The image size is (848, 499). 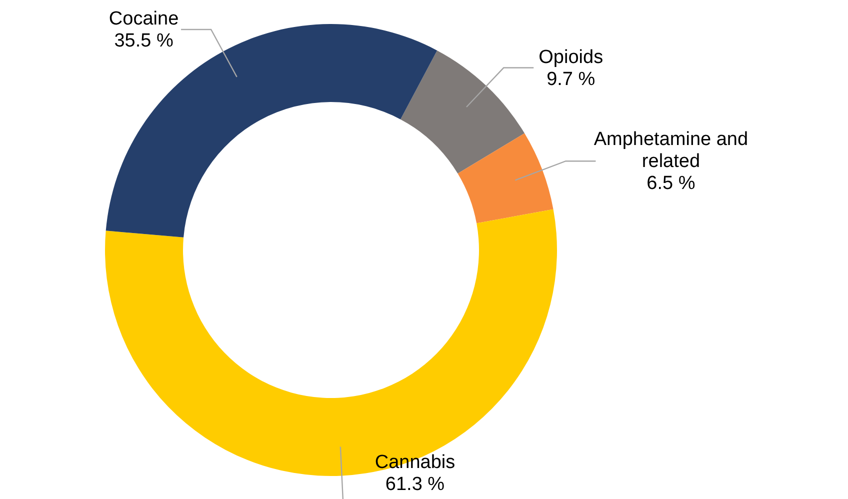 I want to click on slice-label: Cocaine, so click(x=143, y=19).